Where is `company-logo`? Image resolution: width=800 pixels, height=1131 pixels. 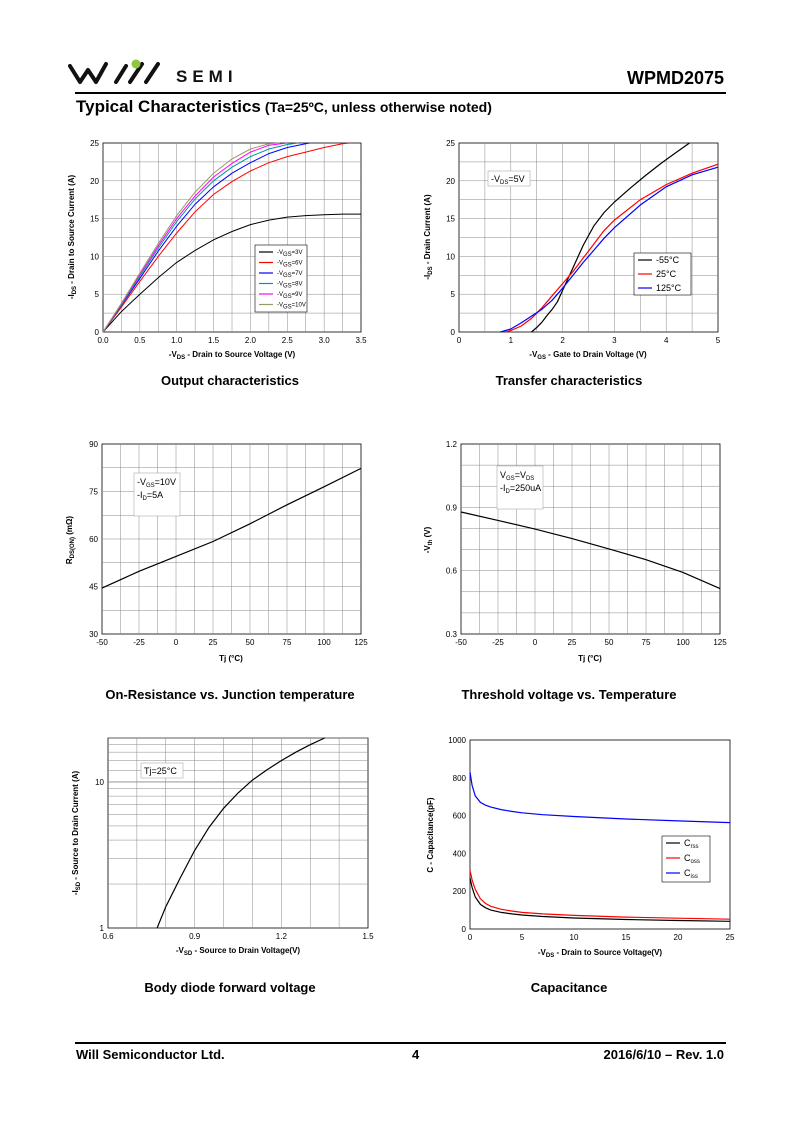 company-logo is located at coordinates (118, 74).